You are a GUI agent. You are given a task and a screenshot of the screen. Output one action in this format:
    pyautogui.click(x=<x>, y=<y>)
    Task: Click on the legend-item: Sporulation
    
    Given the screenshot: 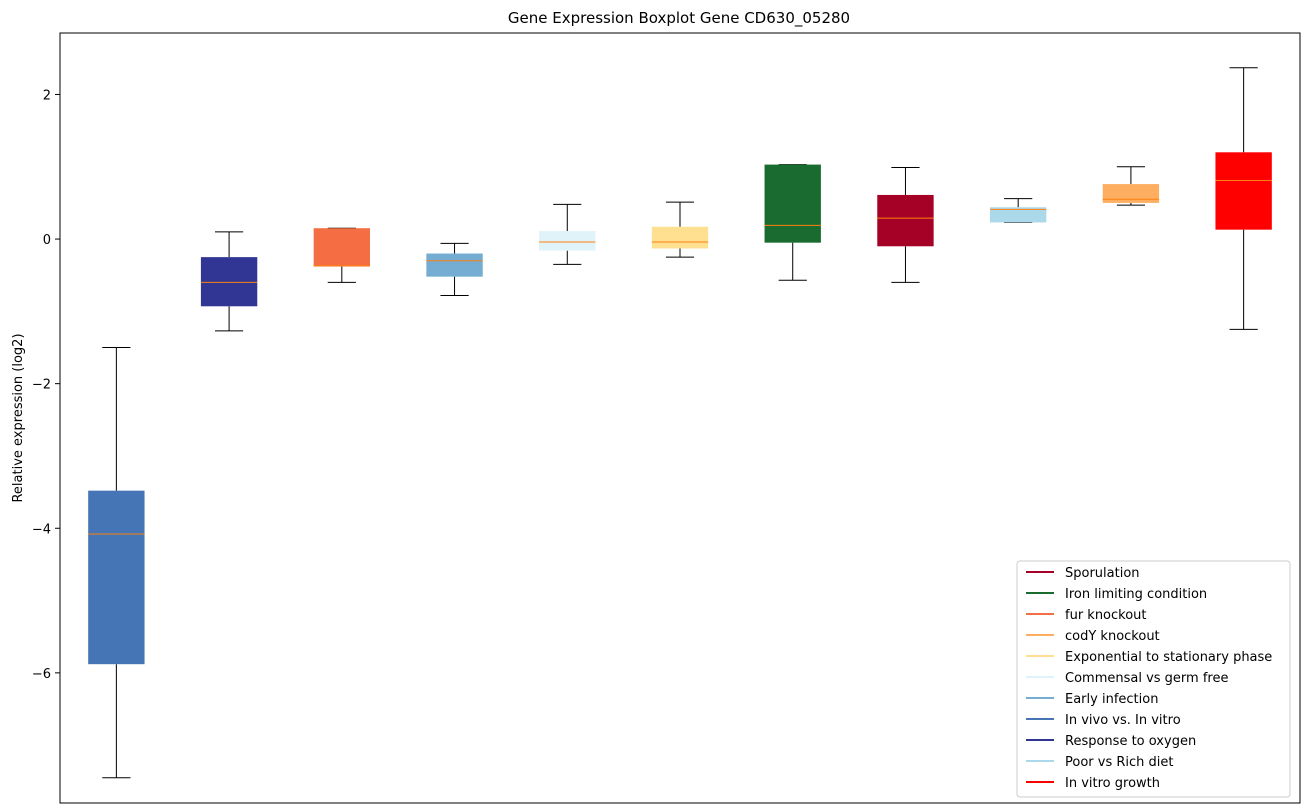 What is the action you would take?
    pyautogui.click(x=1083, y=573)
    